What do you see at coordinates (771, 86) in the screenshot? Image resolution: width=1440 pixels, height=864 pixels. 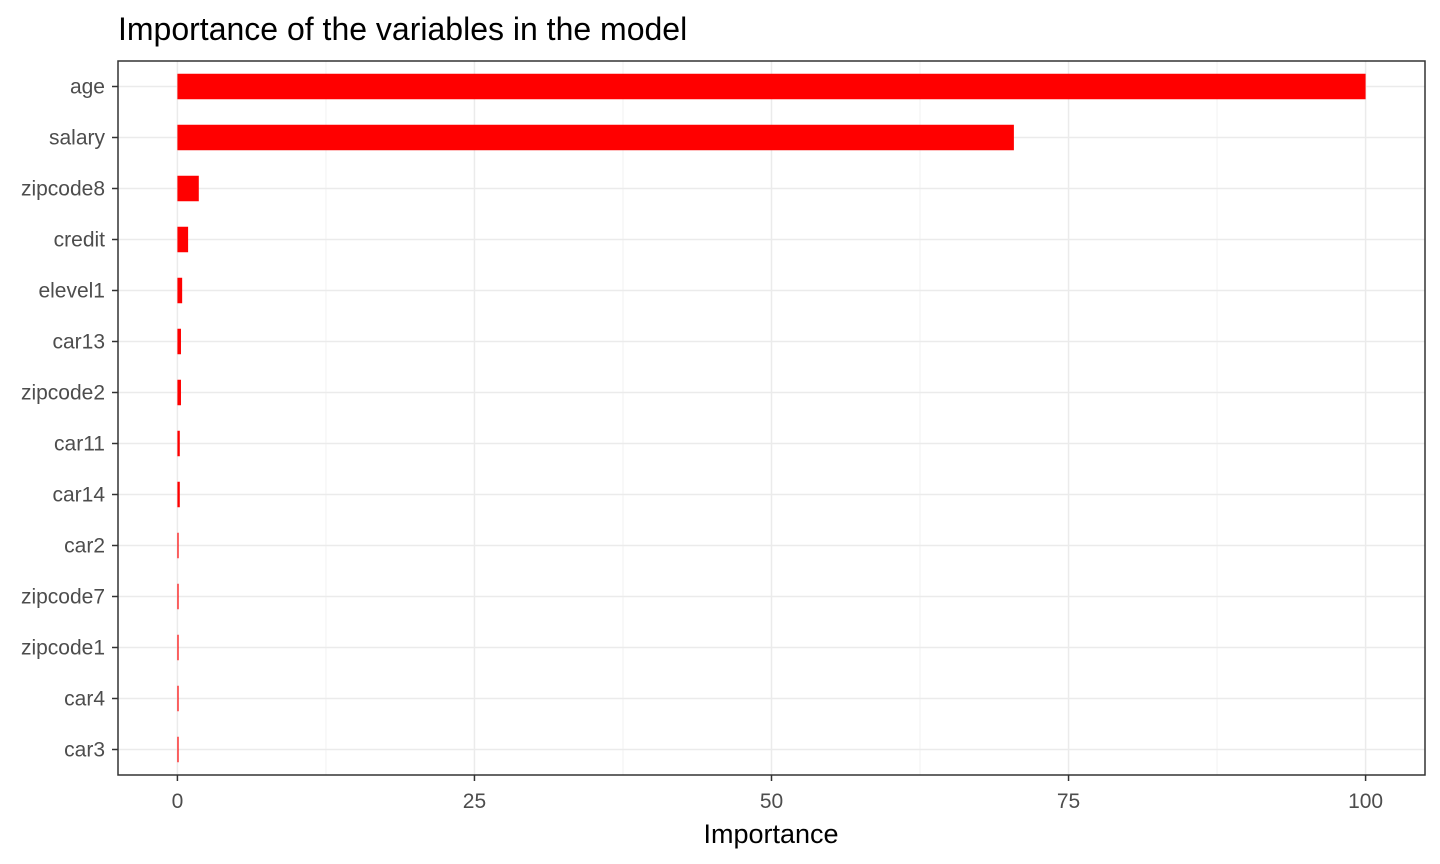 I see `bar-age` at bounding box center [771, 86].